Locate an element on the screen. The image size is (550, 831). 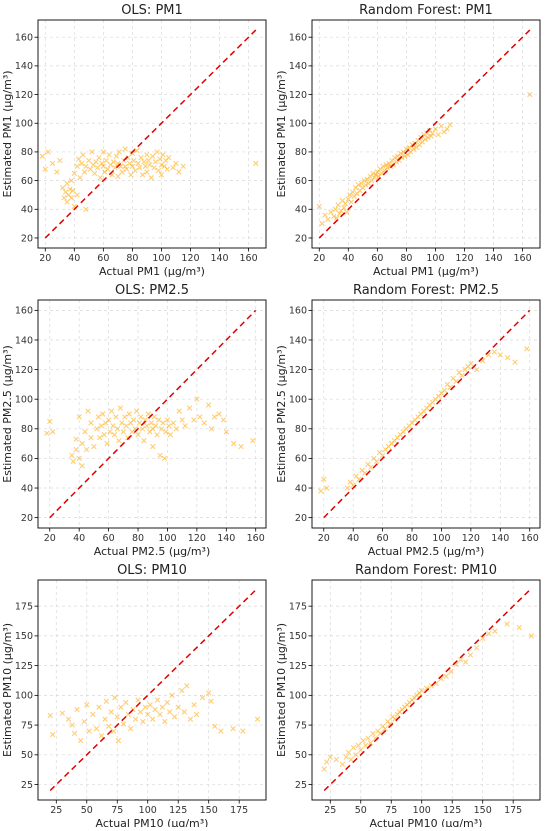
x-axis-label: Actual PM1 (μg/m³) is located at coordinates (152, 271).